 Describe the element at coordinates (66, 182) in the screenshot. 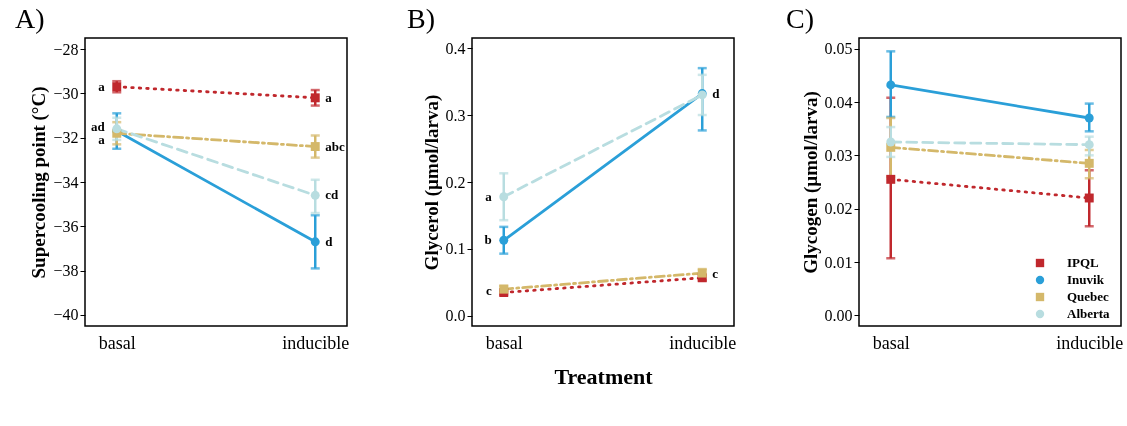

I see `y-tick-label: −34` at that location.